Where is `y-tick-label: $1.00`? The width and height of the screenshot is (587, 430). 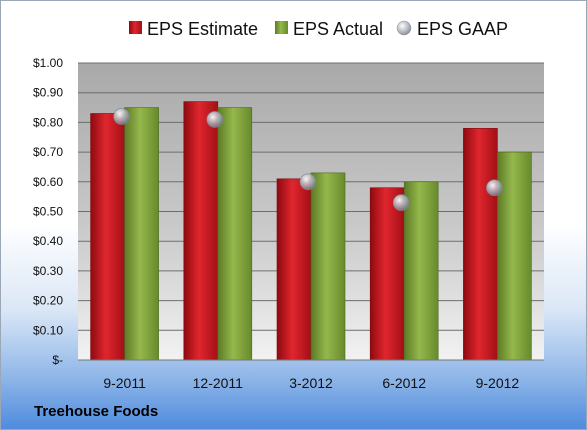 y-tick-label: $1.00 is located at coordinates (48, 63).